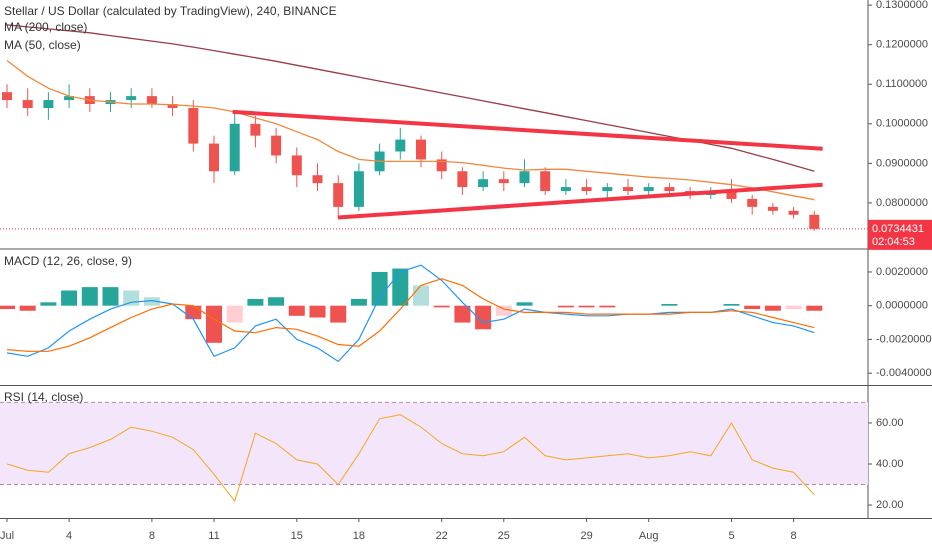 The height and width of the screenshot is (550, 932). Describe the element at coordinates (7, 536) in the screenshot. I see `x-tick-label: Jul` at that location.